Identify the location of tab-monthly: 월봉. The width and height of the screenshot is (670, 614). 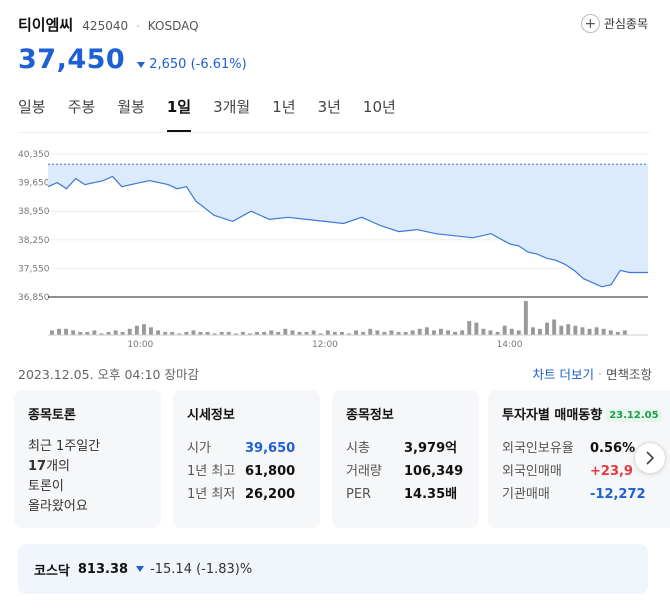
(131, 107).